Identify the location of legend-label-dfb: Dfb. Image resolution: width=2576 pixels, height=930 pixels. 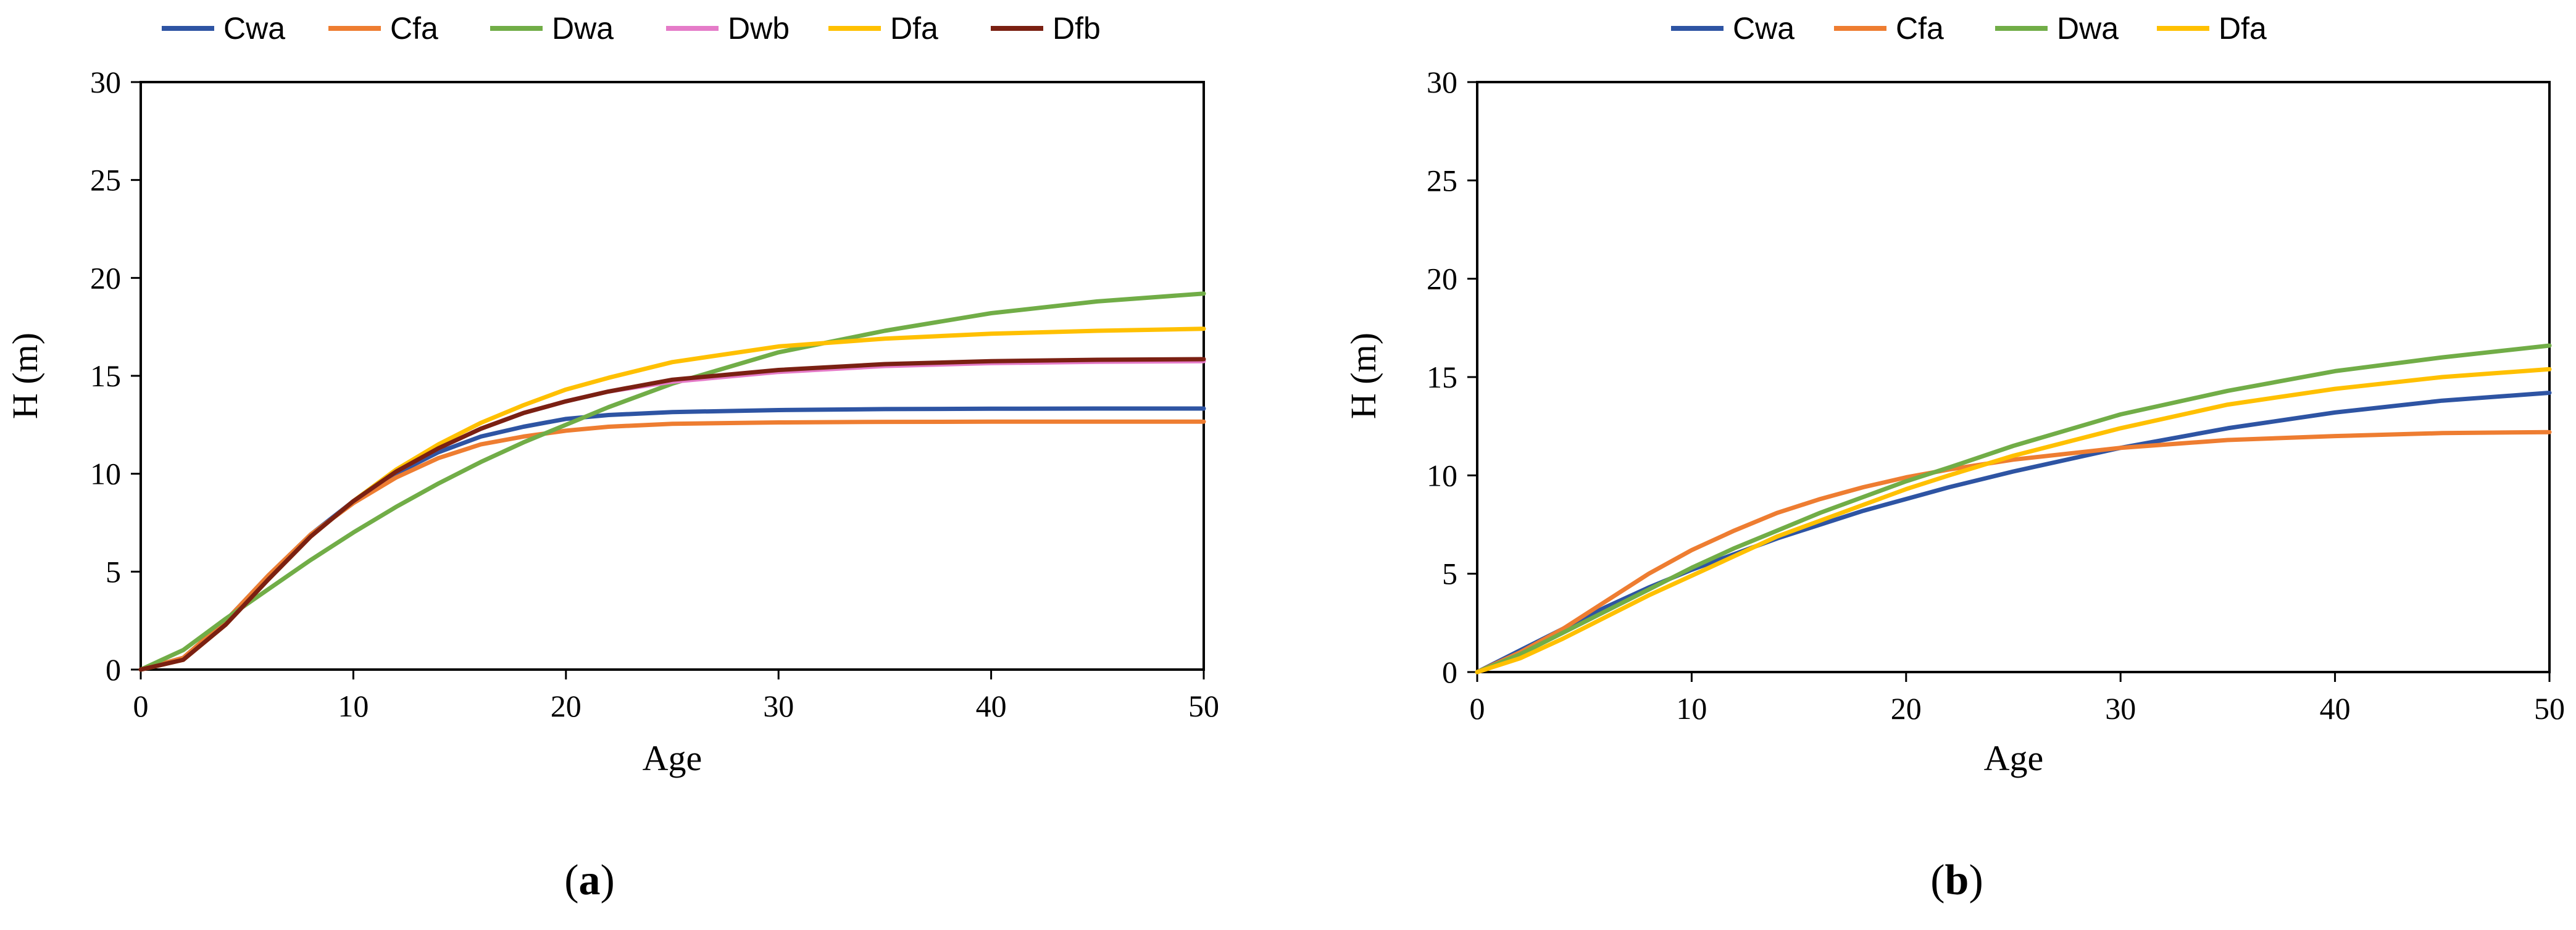
(1076, 28).